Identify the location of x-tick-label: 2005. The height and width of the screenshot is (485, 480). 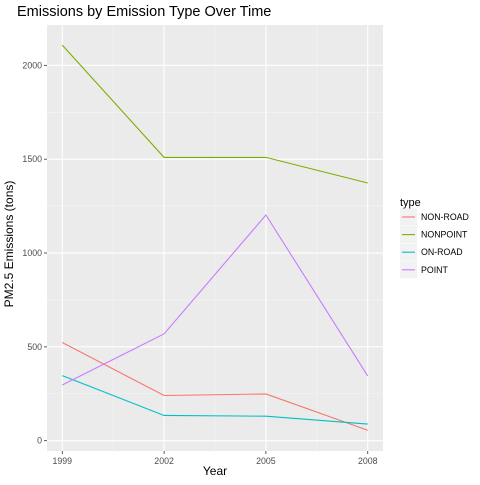
(266, 461).